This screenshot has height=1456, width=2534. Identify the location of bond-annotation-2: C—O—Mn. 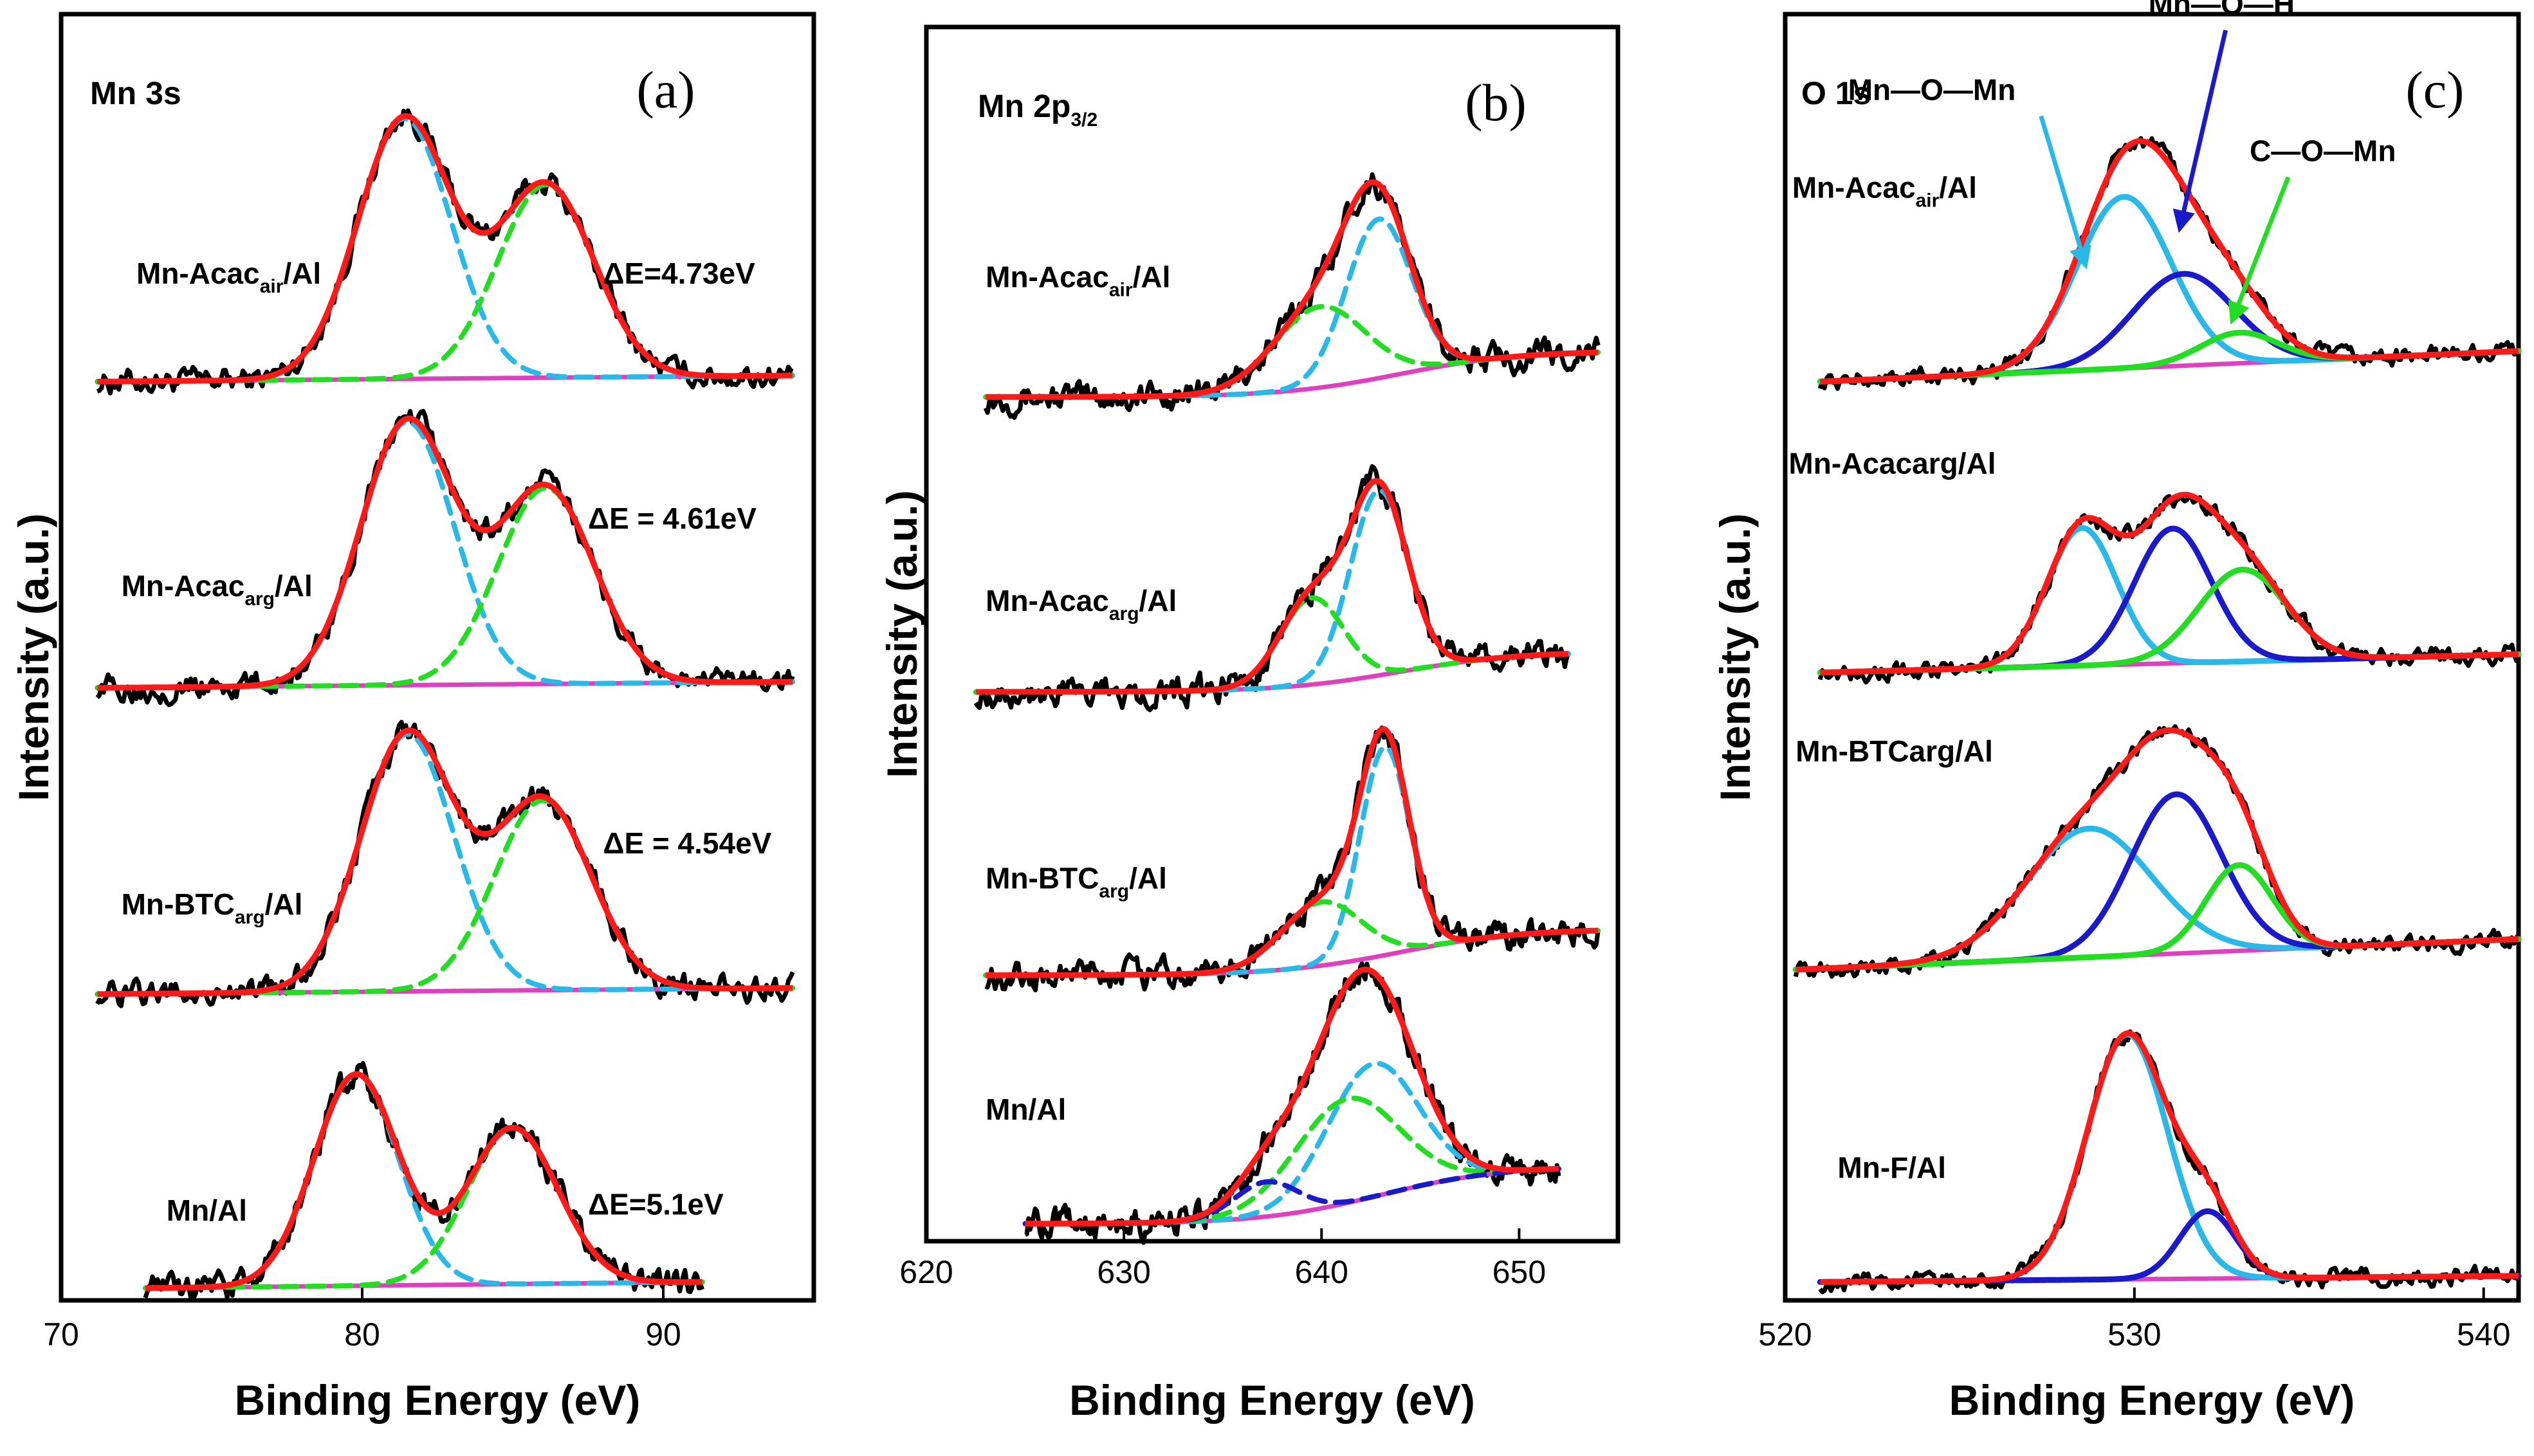
(2312, 229).